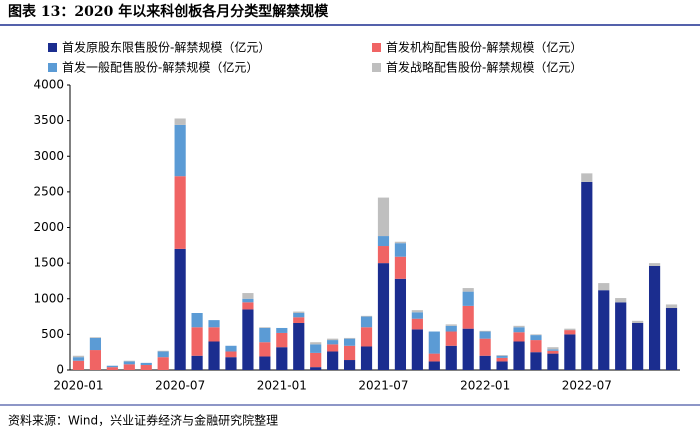 Image resolution: width=700 pixels, height=436 pixels. Describe the element at coordinates (485, 386) in the screenshot. I see `x-tick-label: 2022-01` at that location.